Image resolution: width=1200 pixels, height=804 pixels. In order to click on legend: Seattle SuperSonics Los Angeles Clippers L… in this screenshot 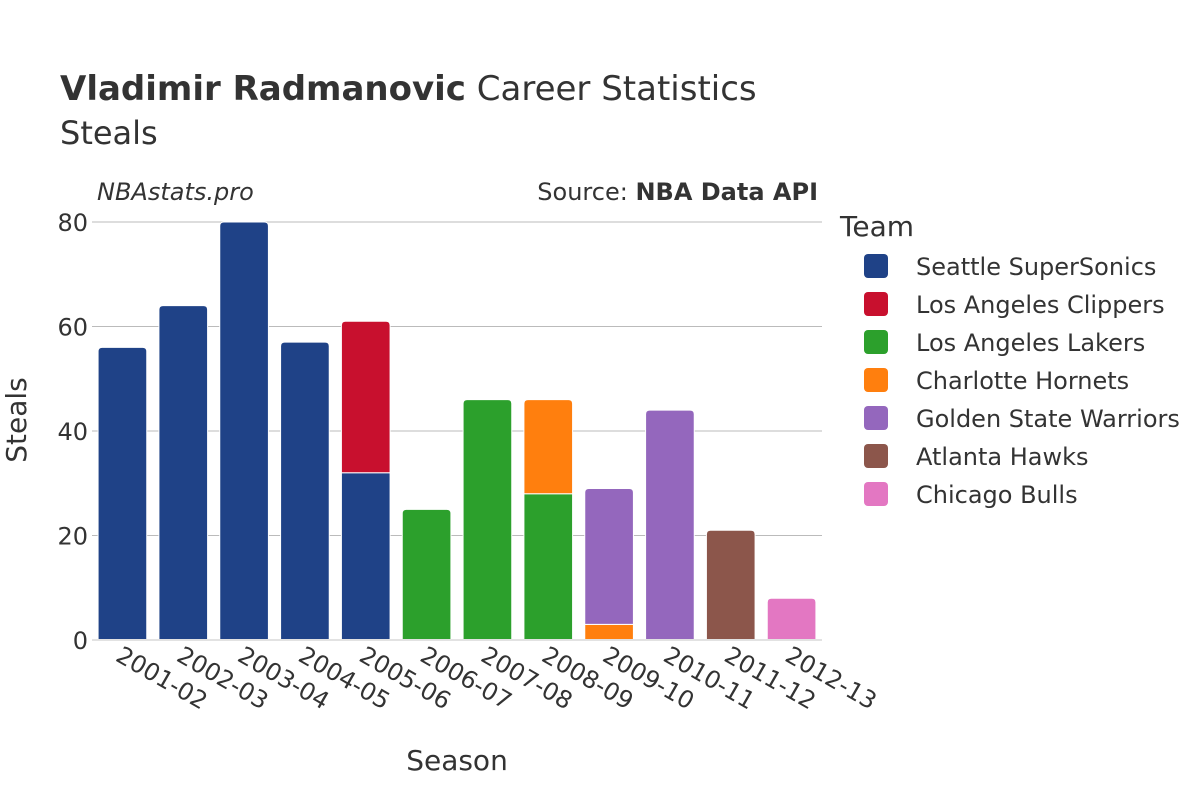, I will do `click(1022, 381)`.